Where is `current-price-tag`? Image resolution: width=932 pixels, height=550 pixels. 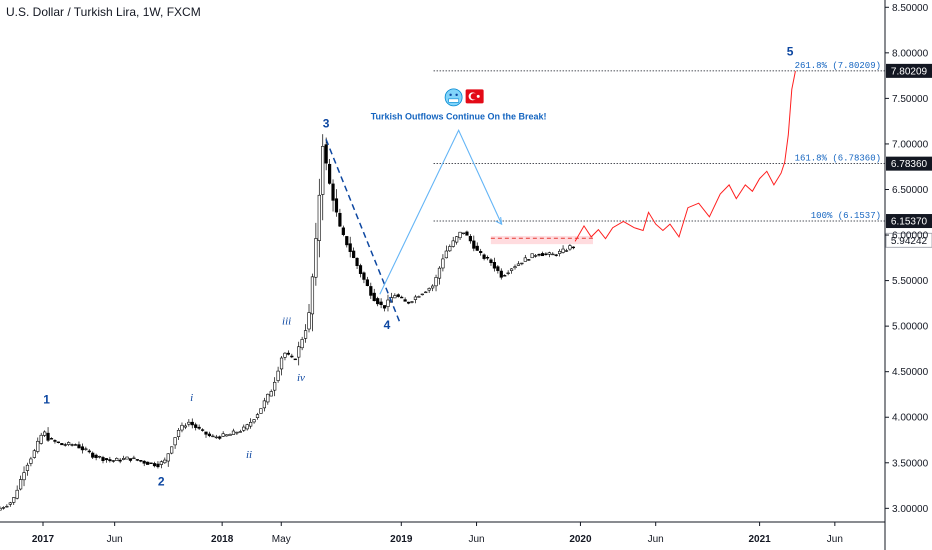
current-price-tag is located at coordinates (908, 240).